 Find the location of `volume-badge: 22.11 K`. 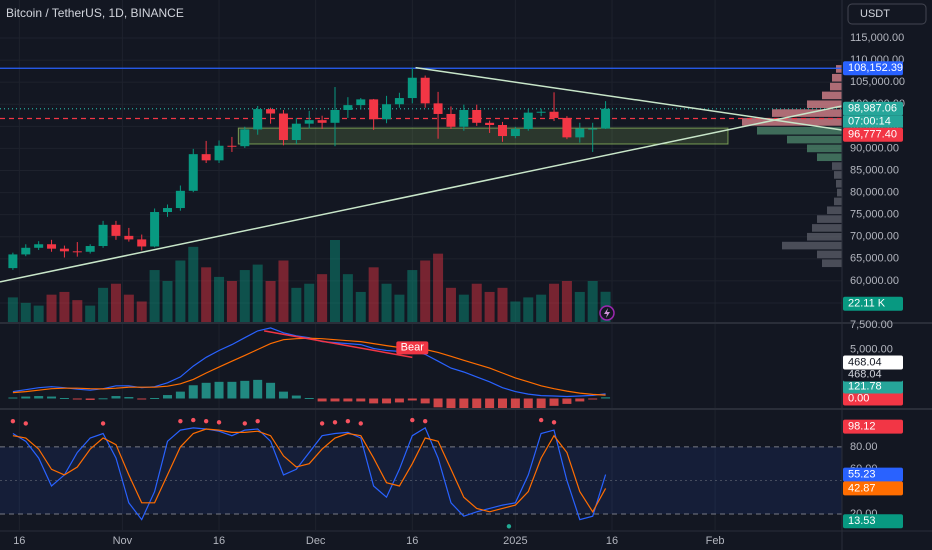

volume-badge: 22.11 K is located at coordinates (867, 304).